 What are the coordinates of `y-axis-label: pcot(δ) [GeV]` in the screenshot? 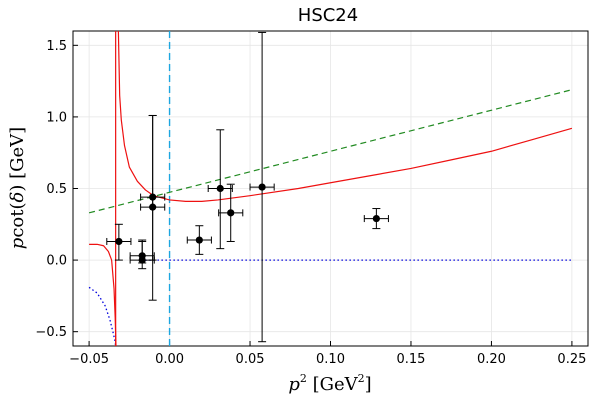 It's located at (17, 188).